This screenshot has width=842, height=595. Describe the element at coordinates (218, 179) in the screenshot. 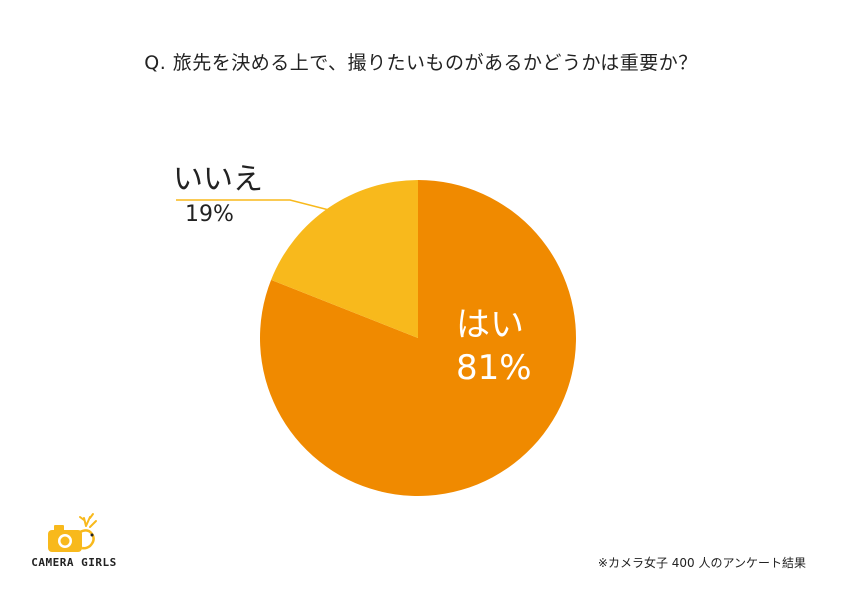

I see `slice-label-no-name: いいえ` at that location.